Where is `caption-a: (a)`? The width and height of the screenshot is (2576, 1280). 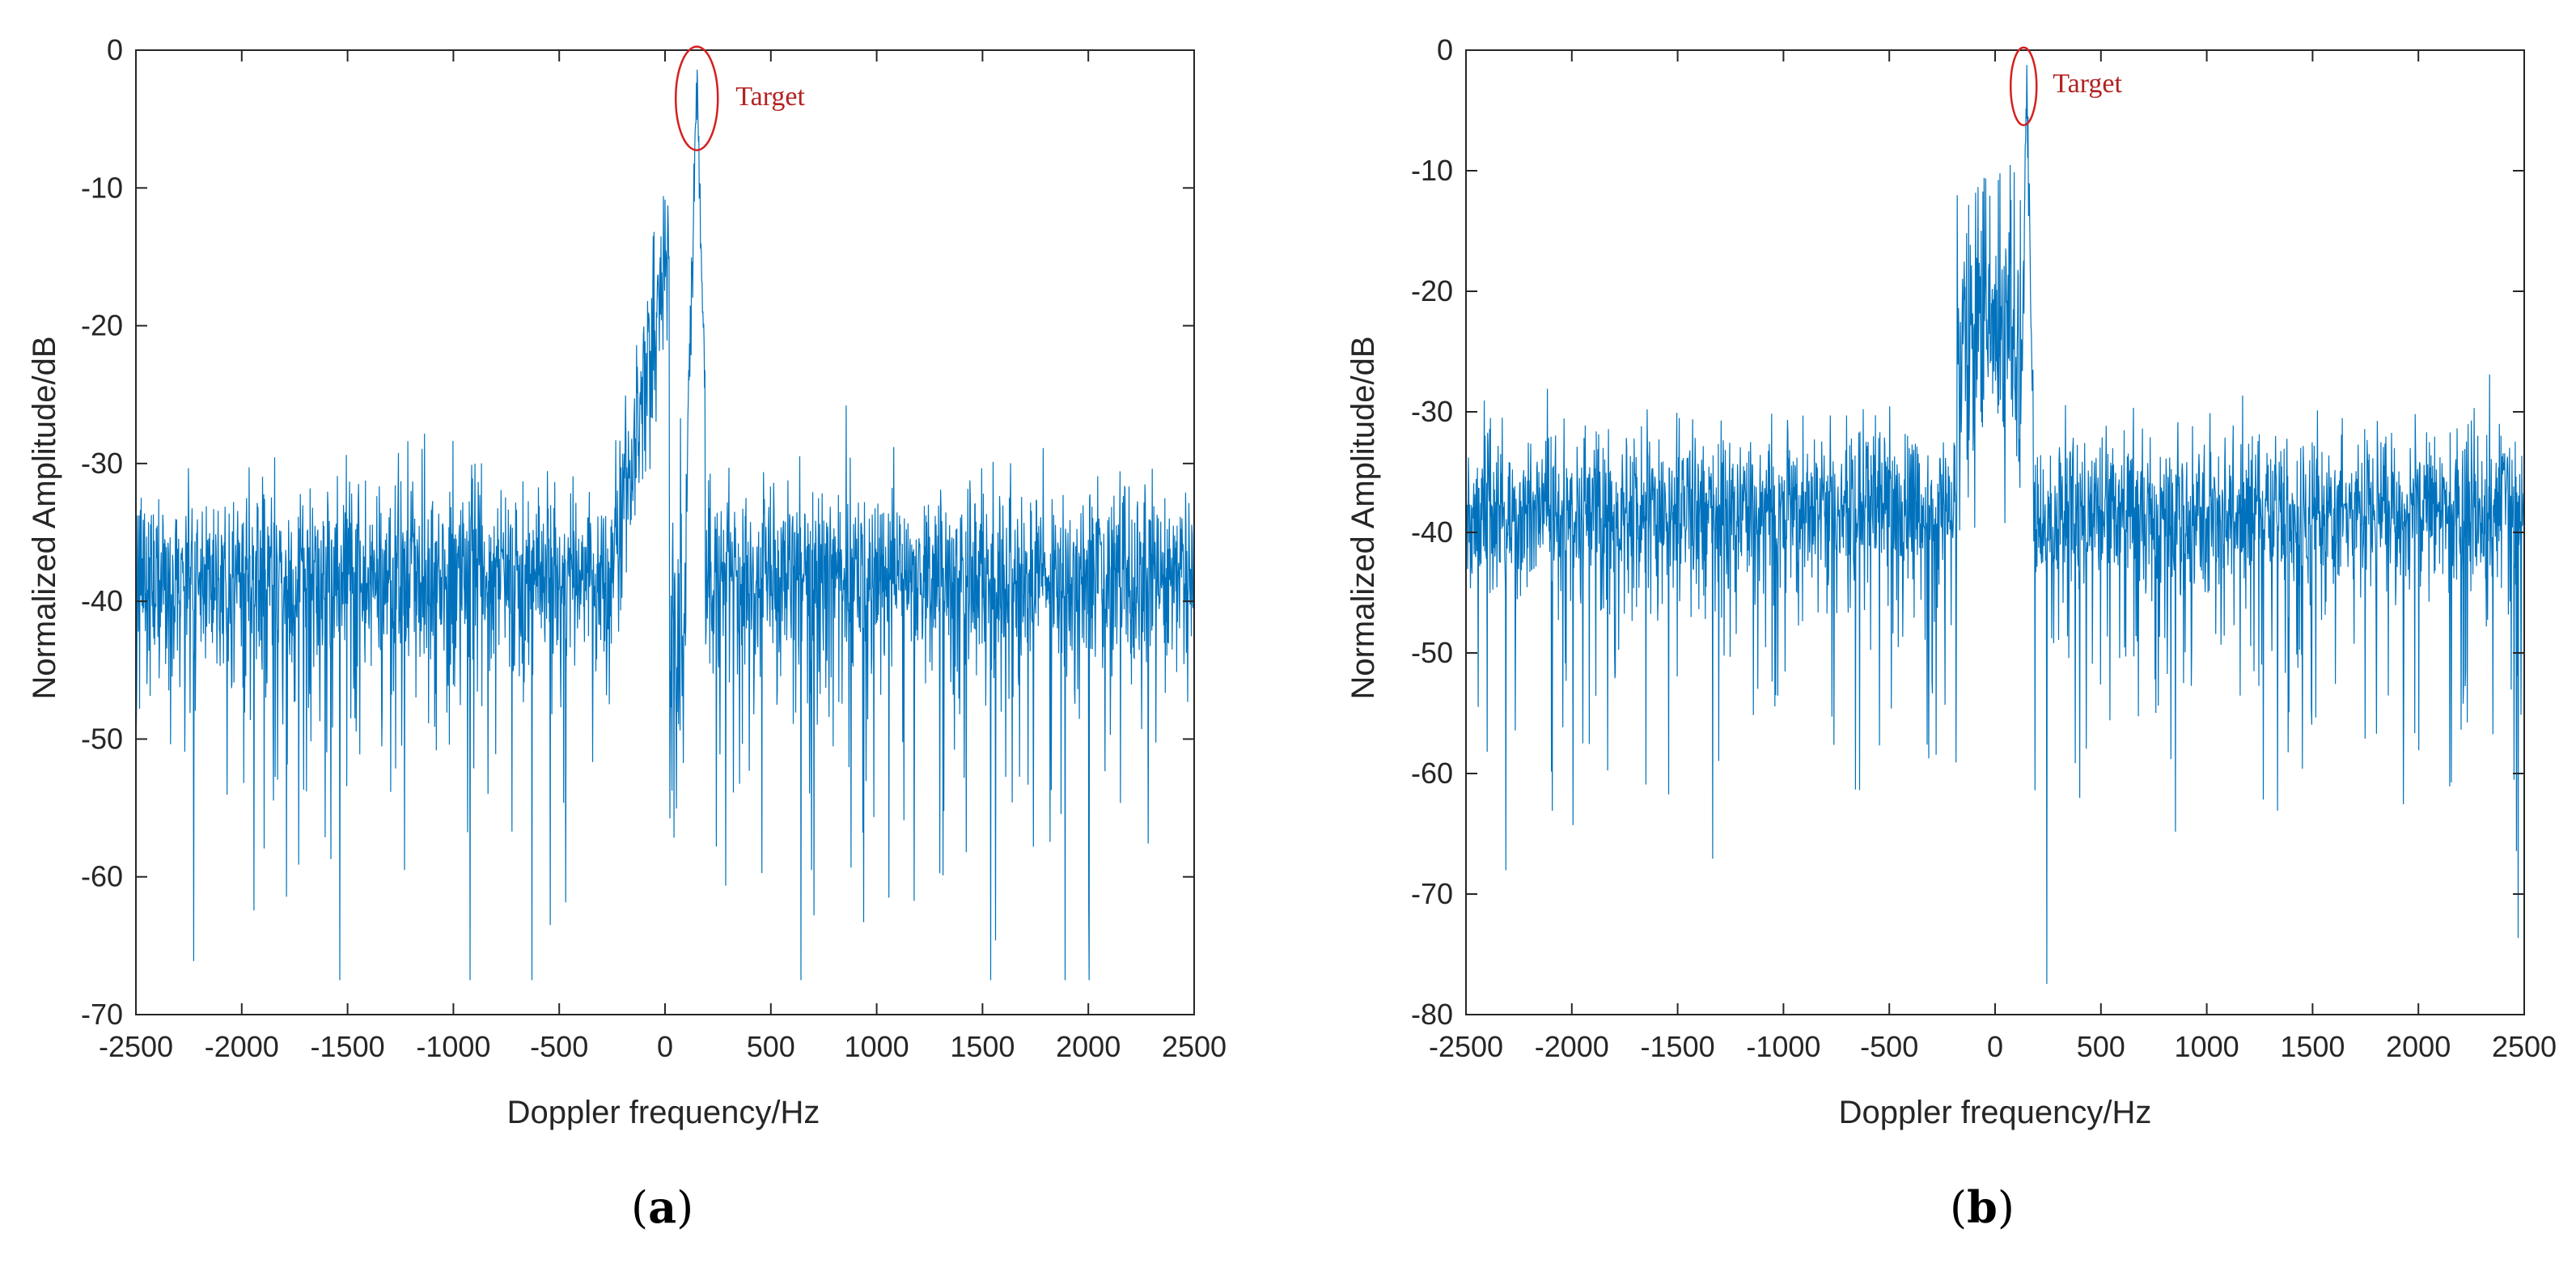 caption-a: (a) is located at coordinates (662, 1207).